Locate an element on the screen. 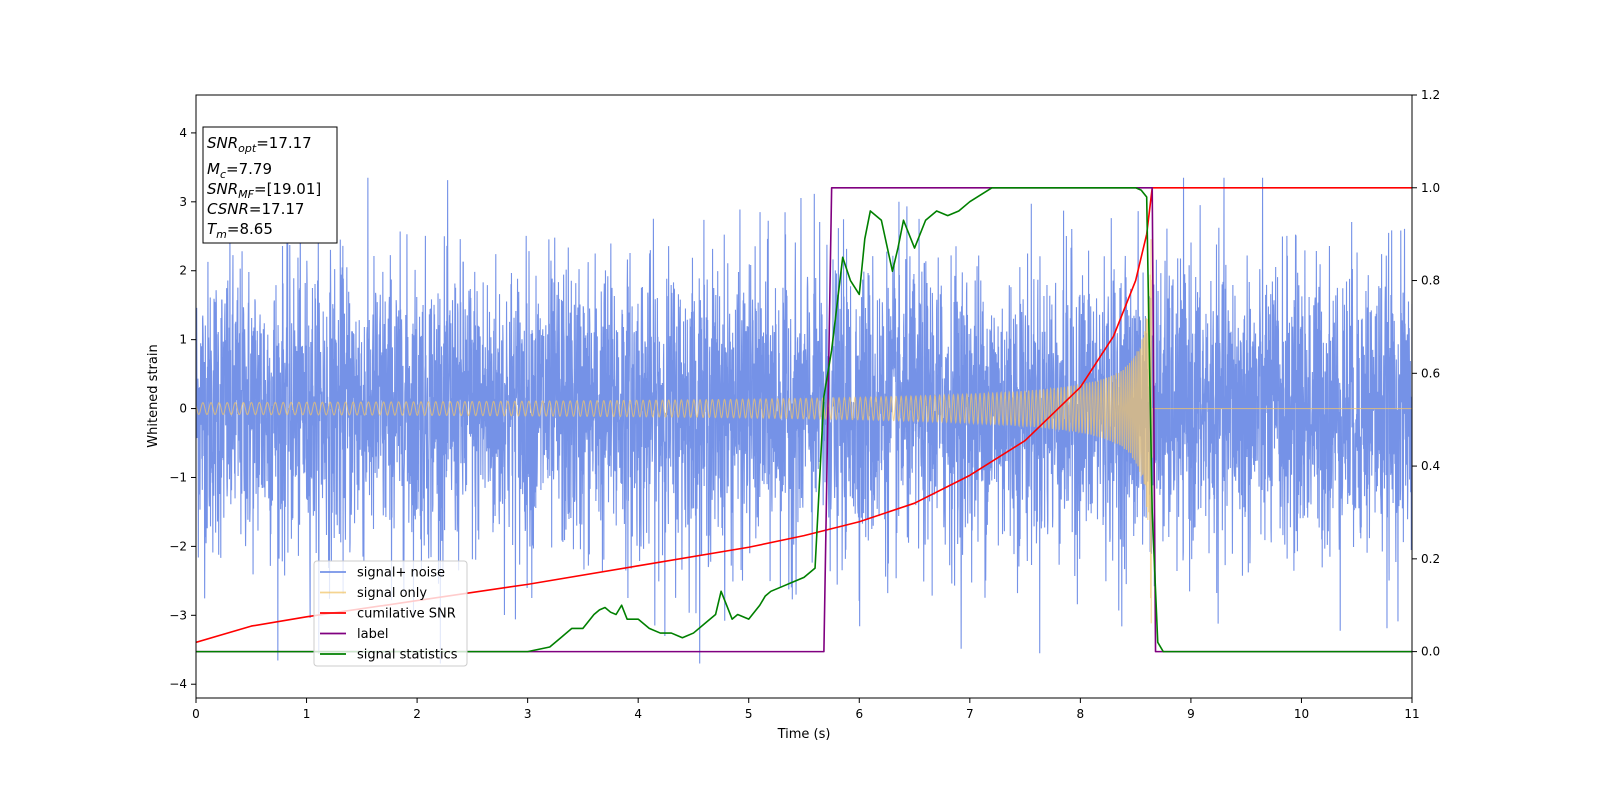 Image resolution: width=1600 pixels, height=800 pixels. legend-label: label is located at coordinates (372, 634).